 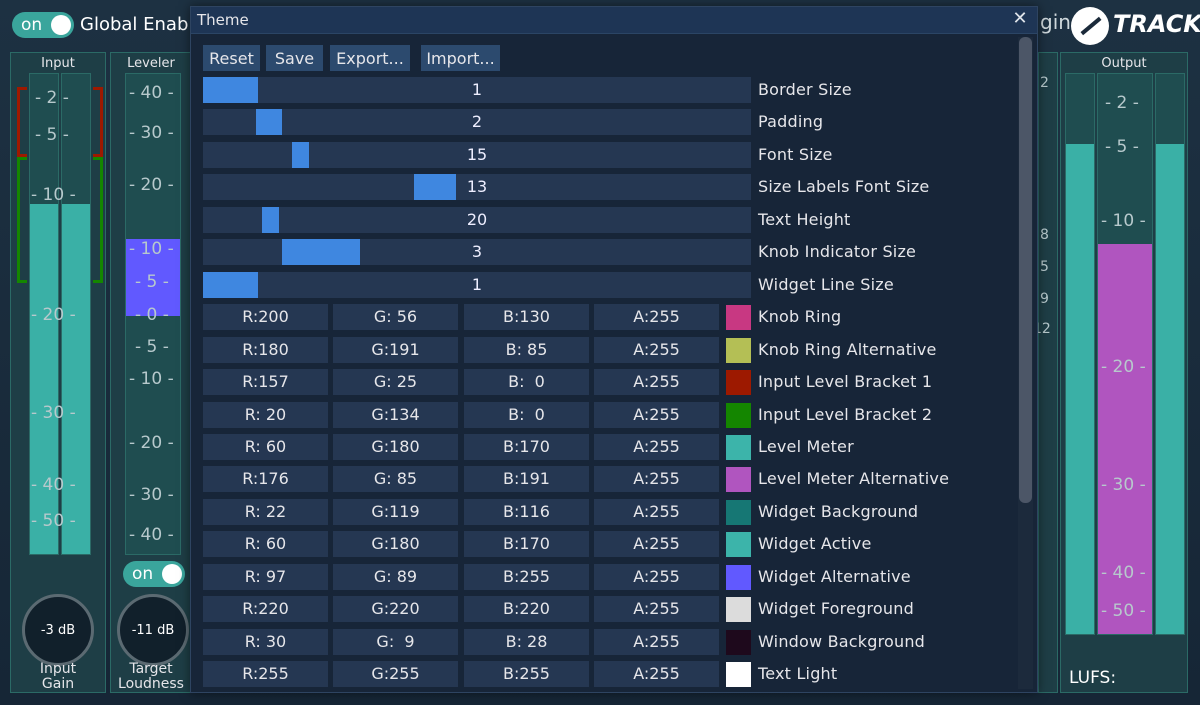 What do you see at coordinates (844, 187) in the screenshot?
I see `slider-label: Size Labels Font Size` at bounding box center [844, 187].